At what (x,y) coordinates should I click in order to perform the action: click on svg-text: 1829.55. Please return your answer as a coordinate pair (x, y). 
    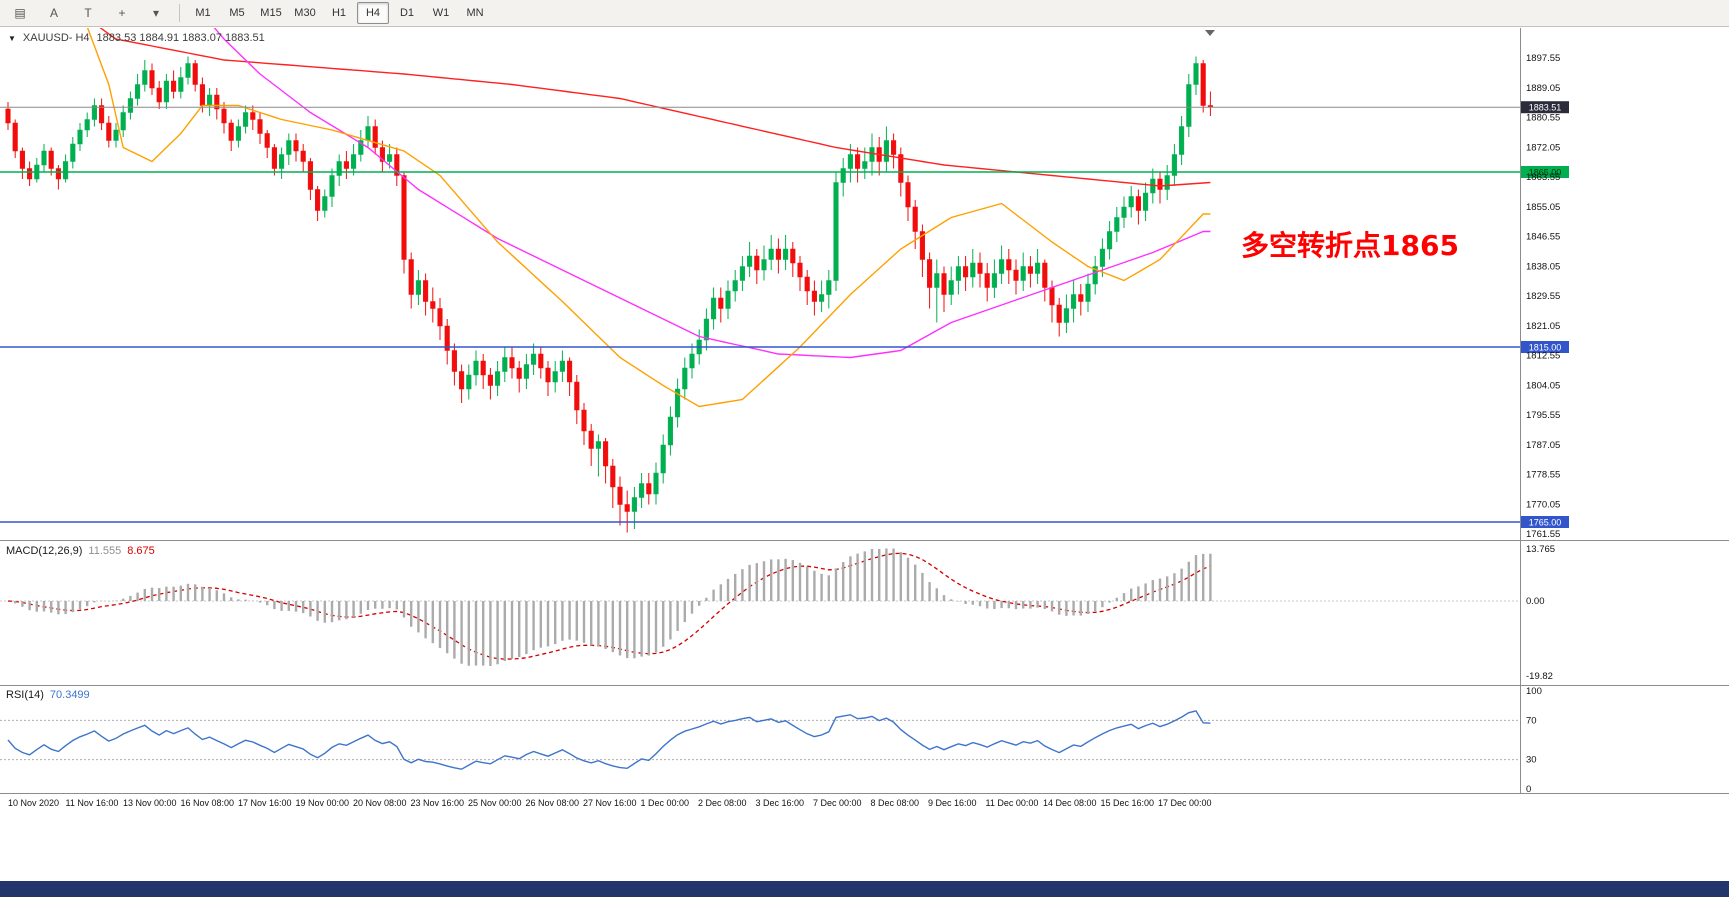
    Looking at the image, I should click on (1543, 296).